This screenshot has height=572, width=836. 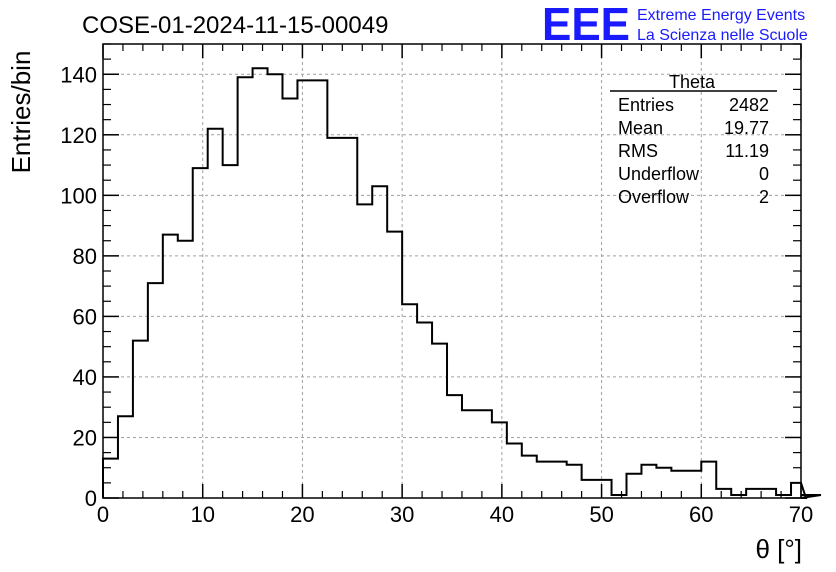 What do you see at coordinates (654, 197) in the screenshot?
I see `stats-label: Overflow` at bounding box center [654, 197].